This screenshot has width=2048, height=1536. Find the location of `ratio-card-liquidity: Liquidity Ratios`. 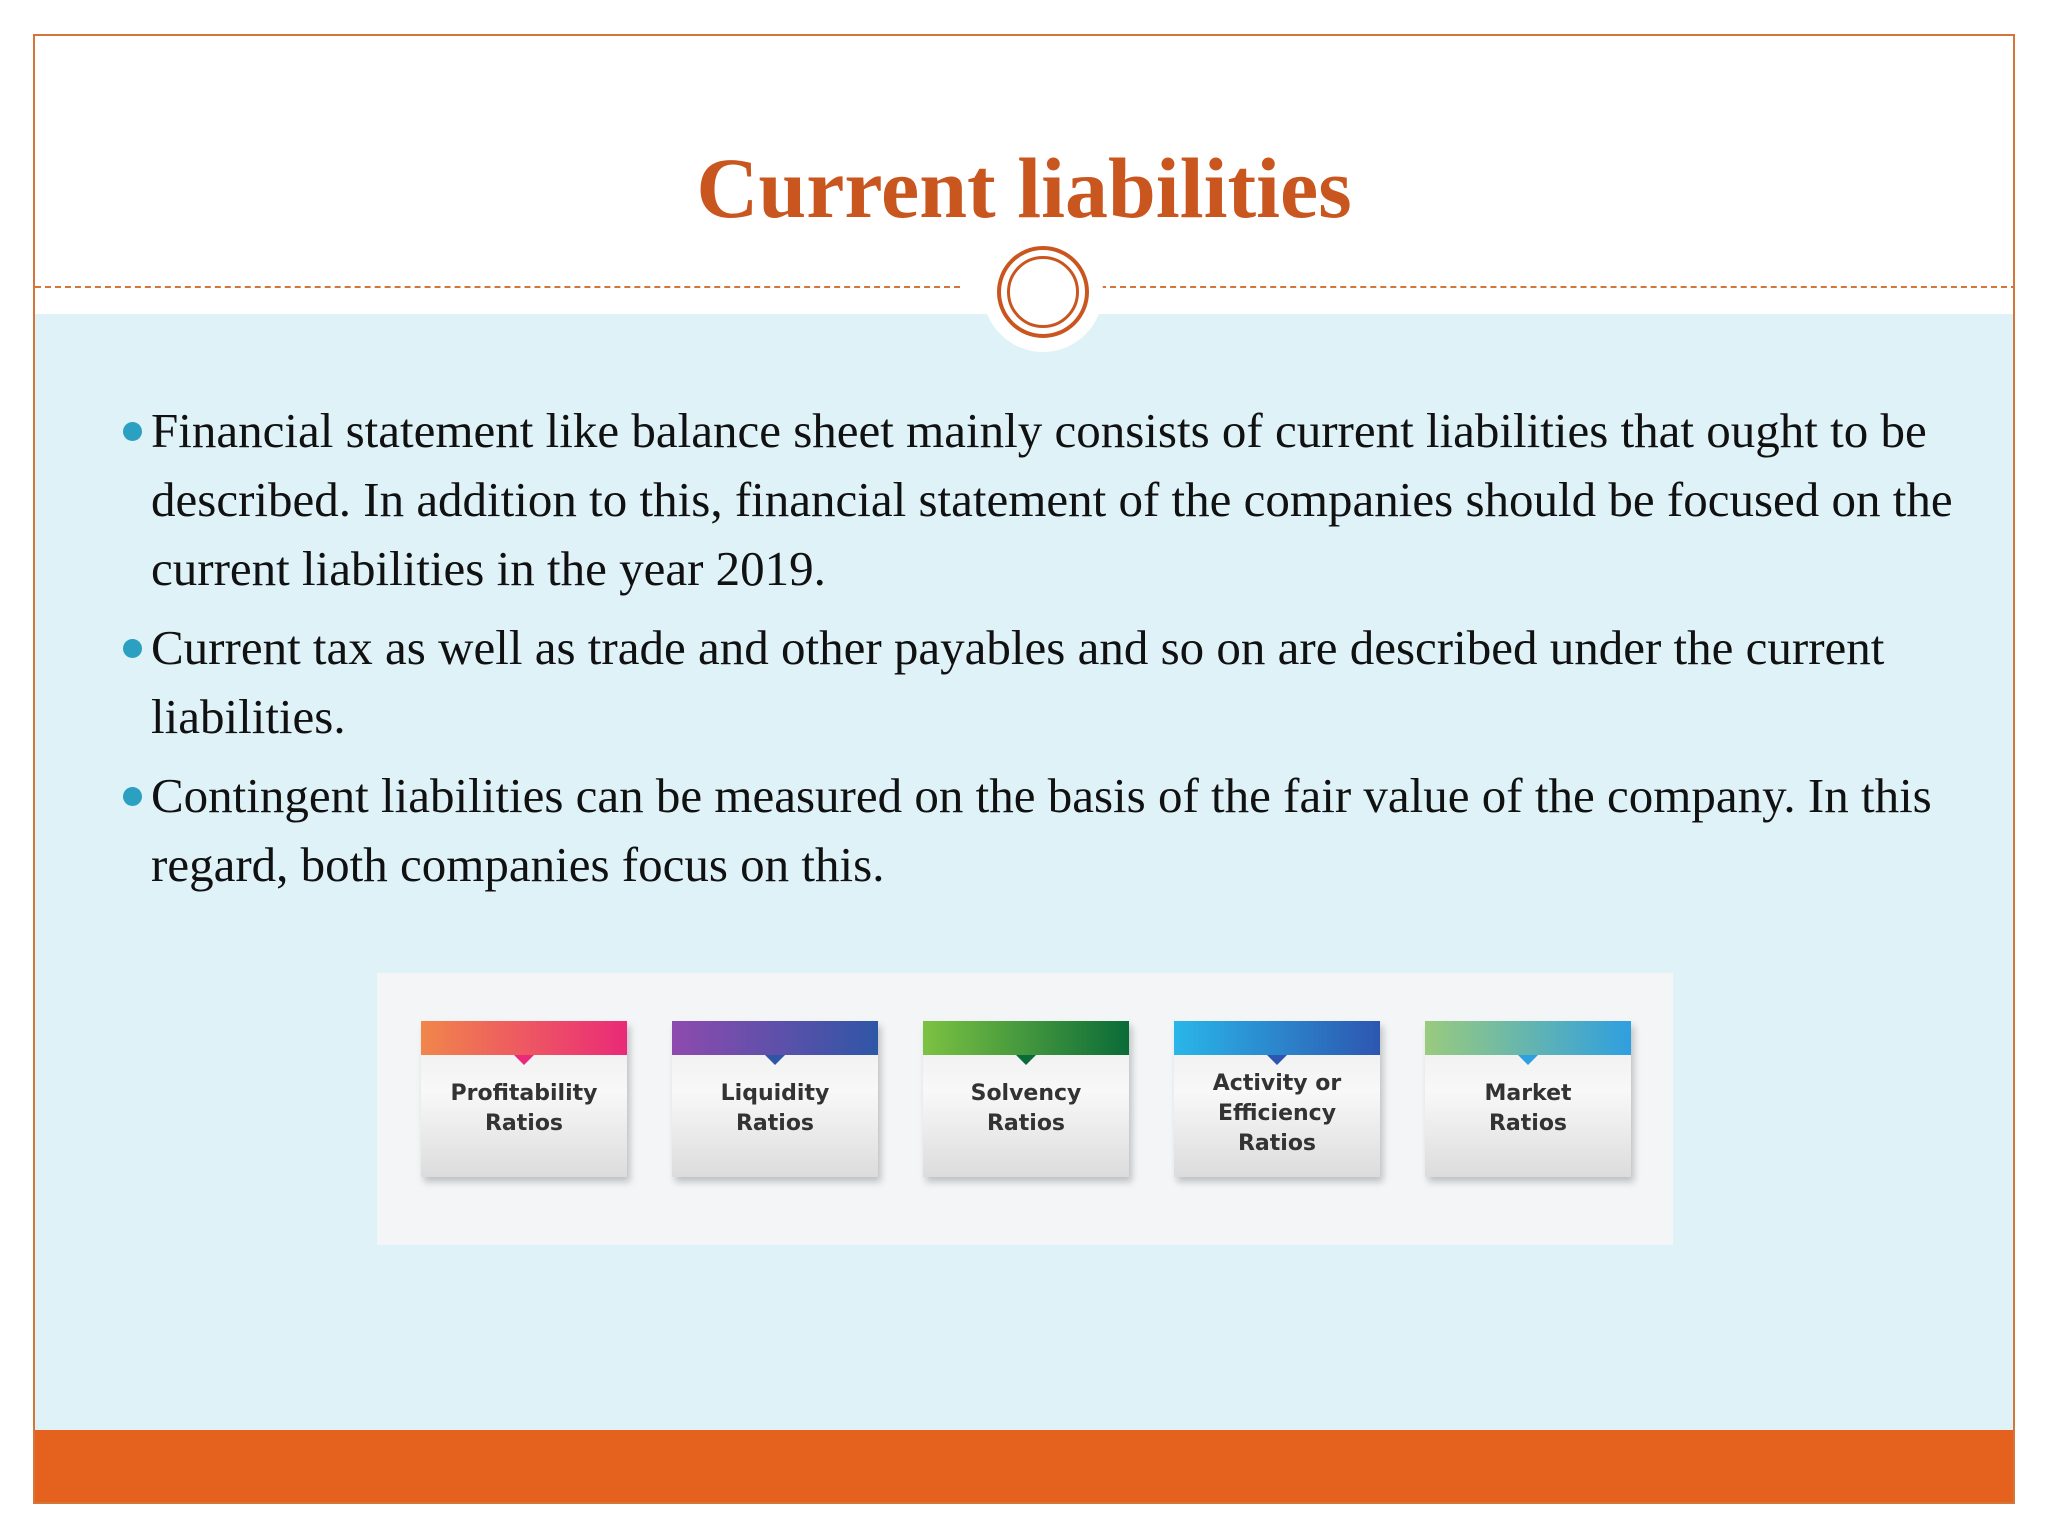

ratio-card-liquidity: Liquidity Ratios is located at coordinates (775, 1099).